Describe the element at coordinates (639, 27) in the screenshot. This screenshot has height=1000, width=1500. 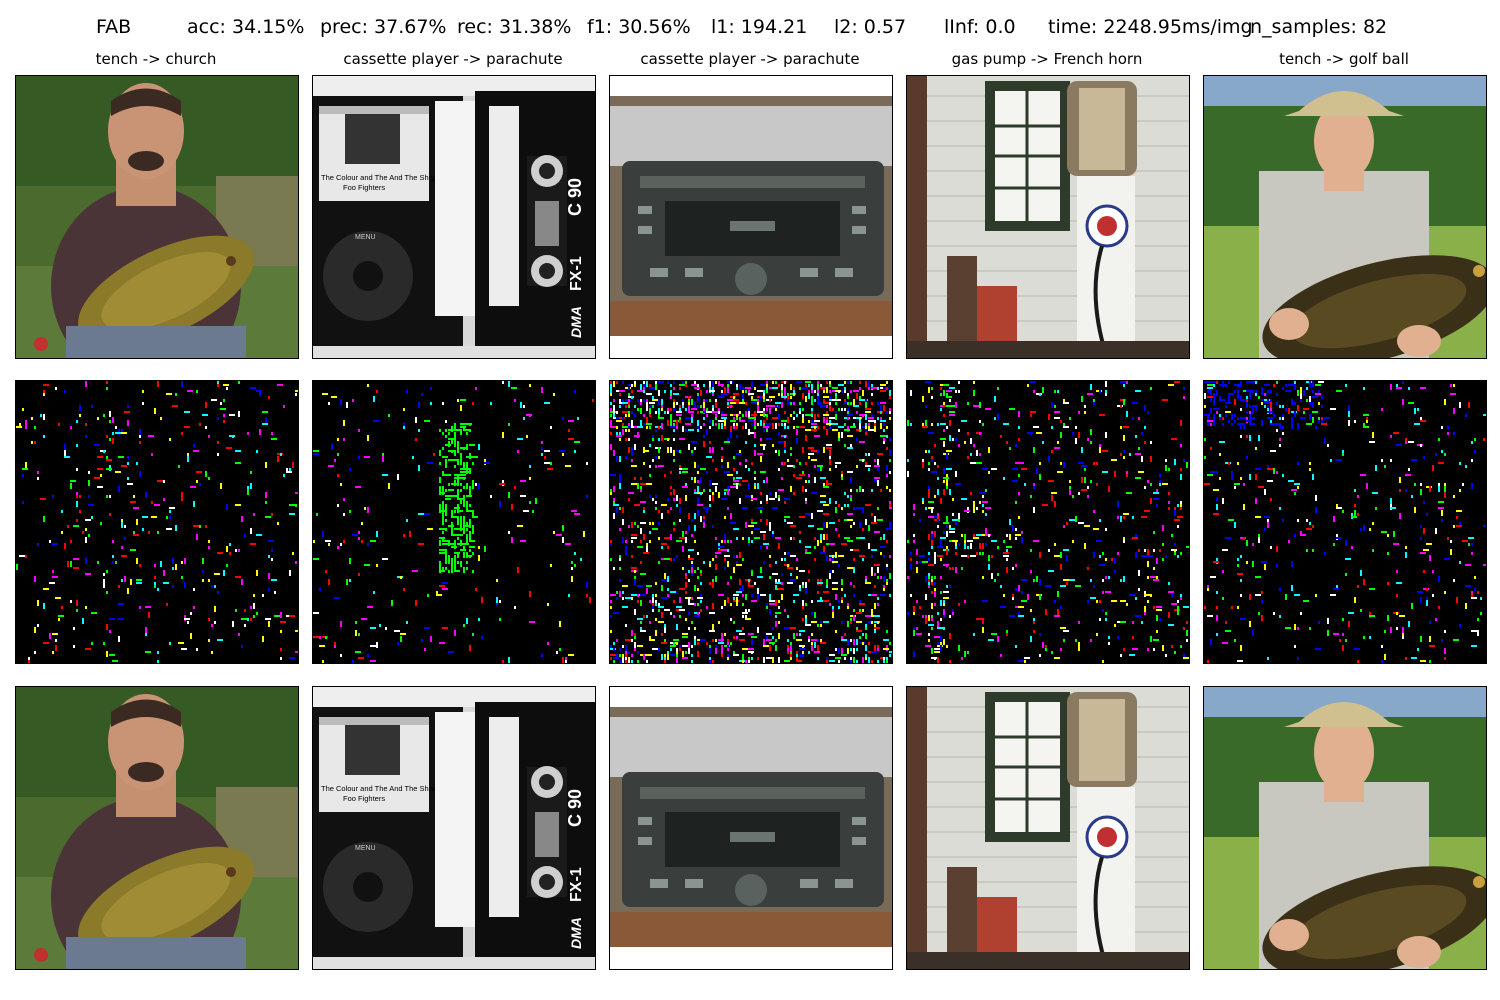
I see `f1-metric: f1: 30.56%` at that location.